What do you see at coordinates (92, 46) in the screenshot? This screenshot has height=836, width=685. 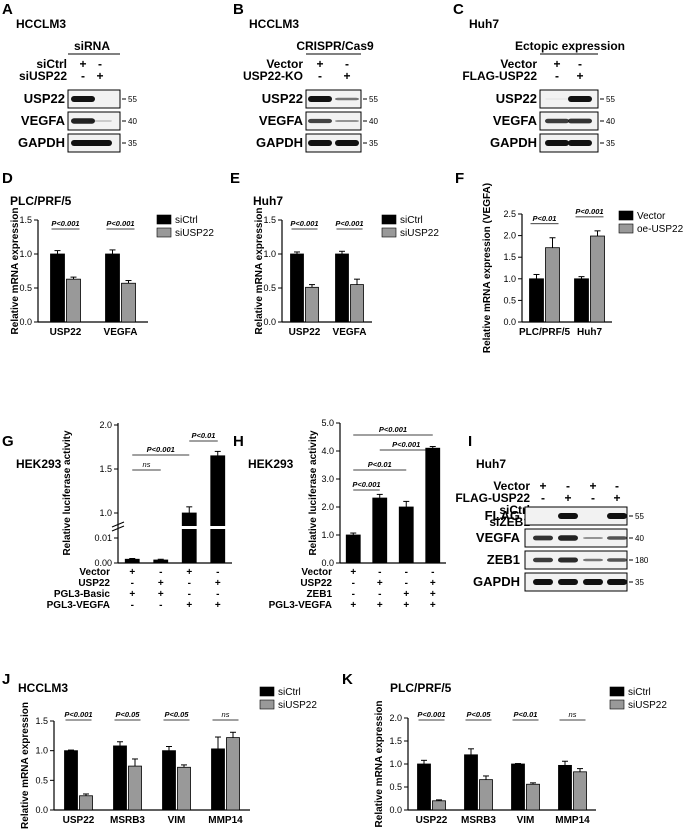 I see `method-label: siRNA` at bounding box center [92, 46].